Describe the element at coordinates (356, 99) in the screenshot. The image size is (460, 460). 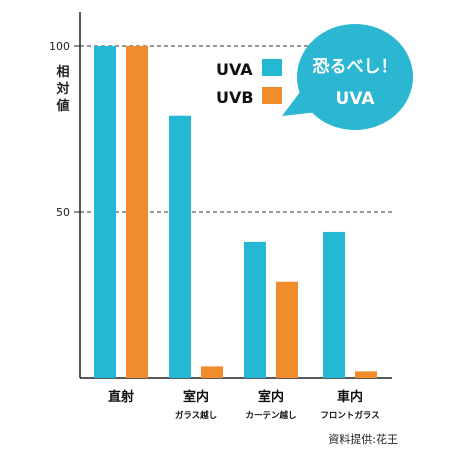
I see `callout-line-2: UVA` at that location.